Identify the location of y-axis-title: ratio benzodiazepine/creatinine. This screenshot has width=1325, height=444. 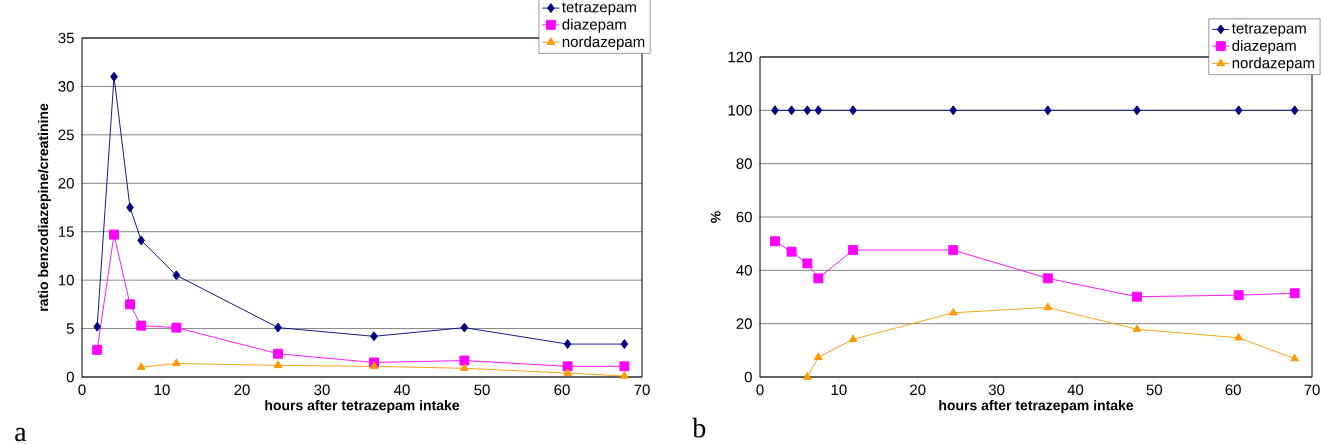
(44, 207).